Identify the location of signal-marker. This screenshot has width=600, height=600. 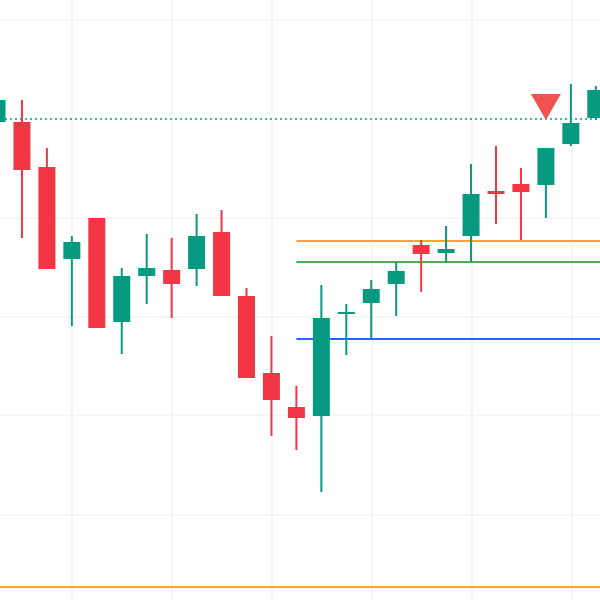
(545, 107).